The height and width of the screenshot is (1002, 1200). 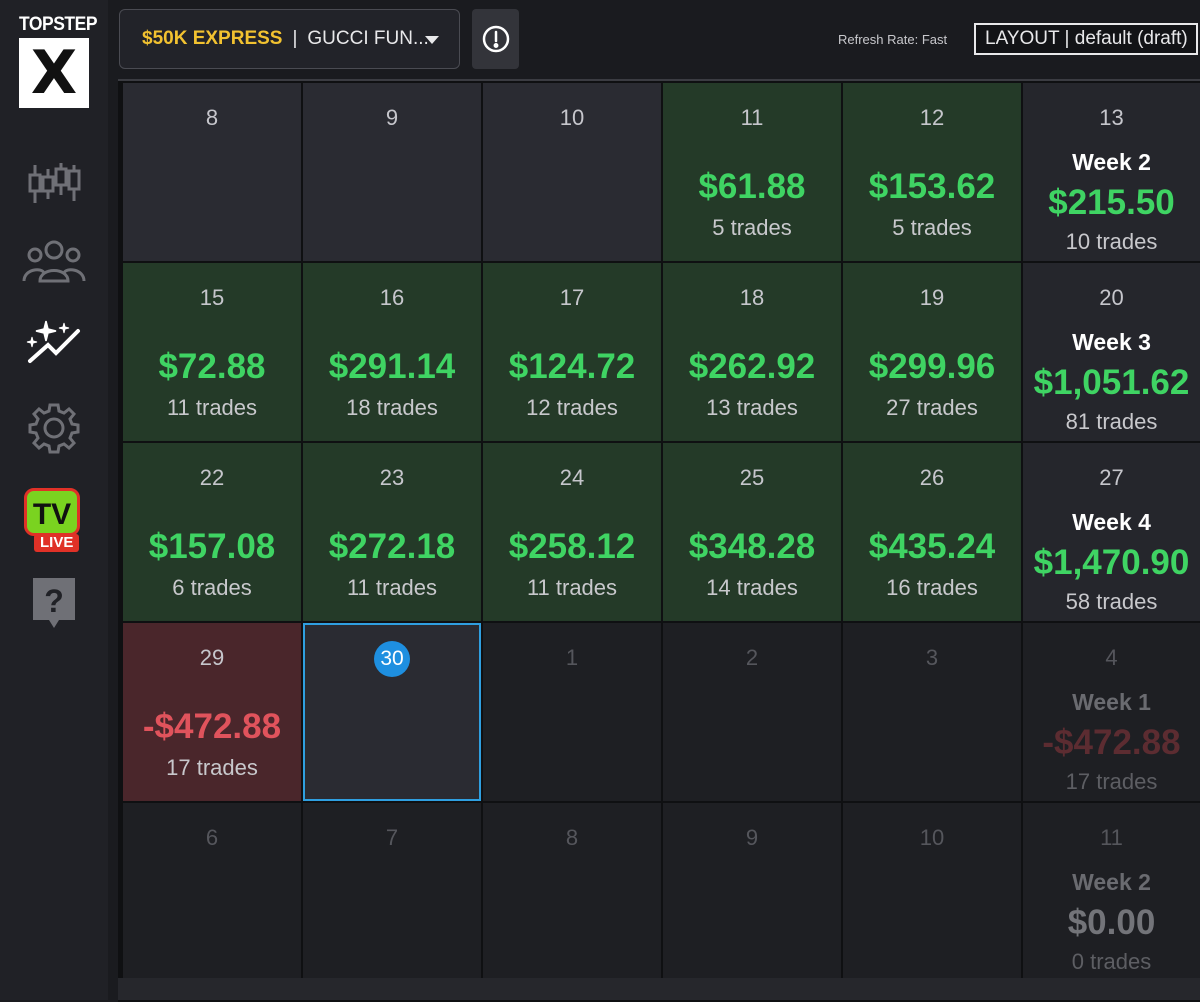 What do you see at coordinates (212, 657) in the screenshot?
I see `day-number: 29` at bounding box center [212, 657].